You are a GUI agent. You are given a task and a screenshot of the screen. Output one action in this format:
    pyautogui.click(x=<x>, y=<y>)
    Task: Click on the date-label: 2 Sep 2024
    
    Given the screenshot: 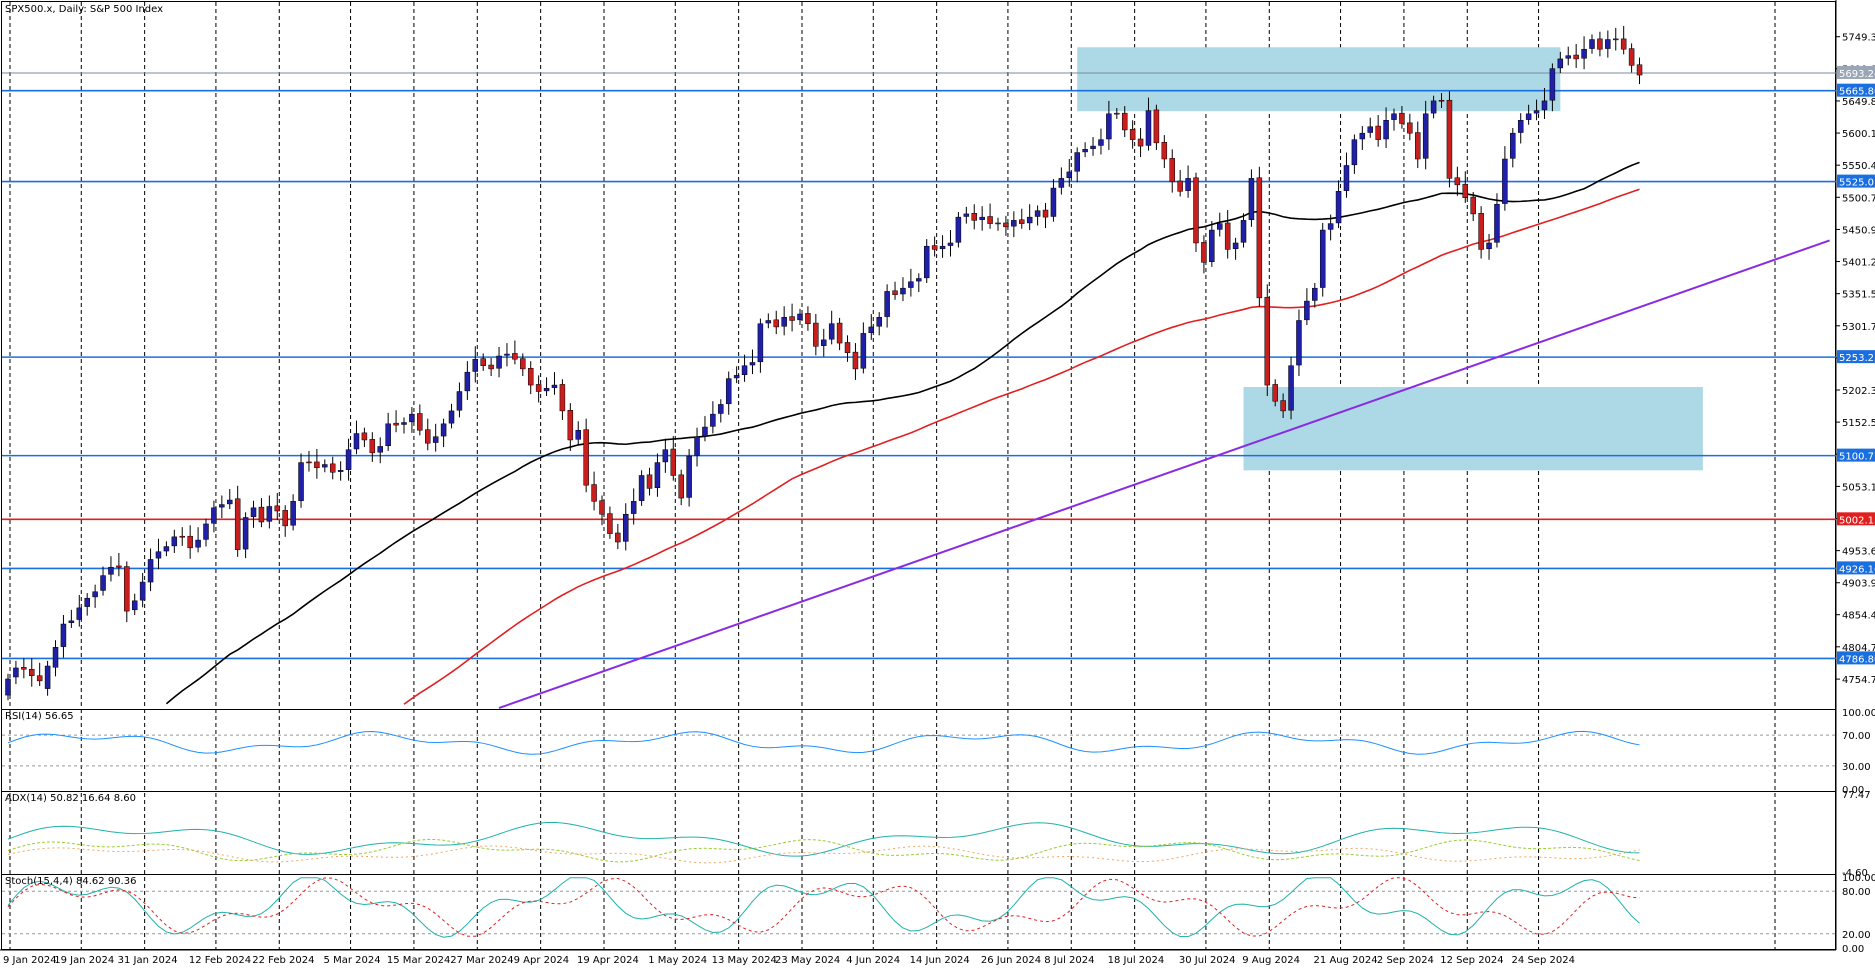 What is the action you would take?
    pyautogui.click(x=1405, y=960)
    